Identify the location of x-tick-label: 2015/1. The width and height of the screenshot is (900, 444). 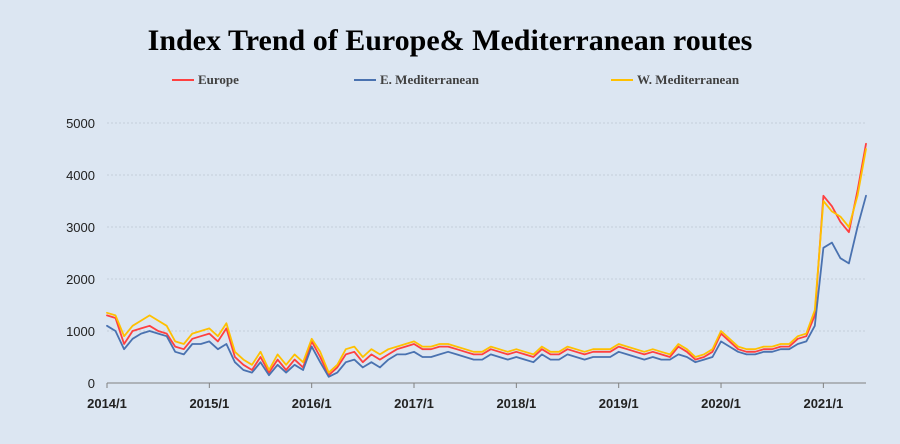
(209, 403).